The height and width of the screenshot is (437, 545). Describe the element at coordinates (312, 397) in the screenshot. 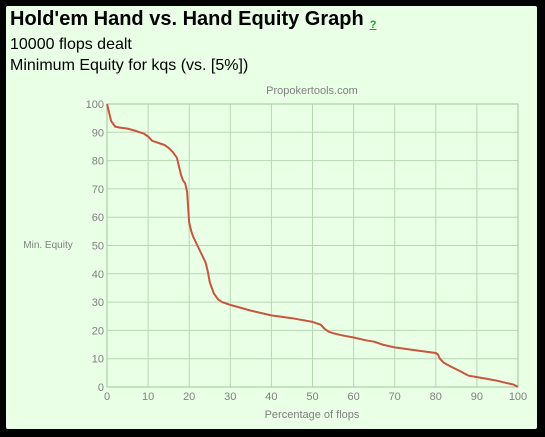

I see `x-tick-label: 50` at that location.